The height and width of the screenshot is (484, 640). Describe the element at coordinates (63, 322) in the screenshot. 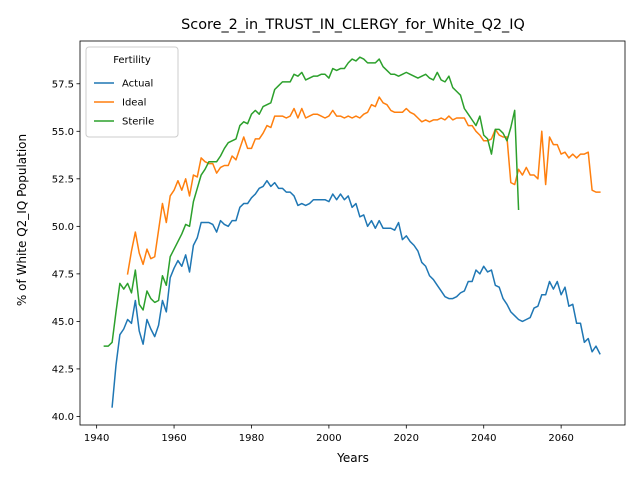

I see `y-tick-label: 45.0` at that location.